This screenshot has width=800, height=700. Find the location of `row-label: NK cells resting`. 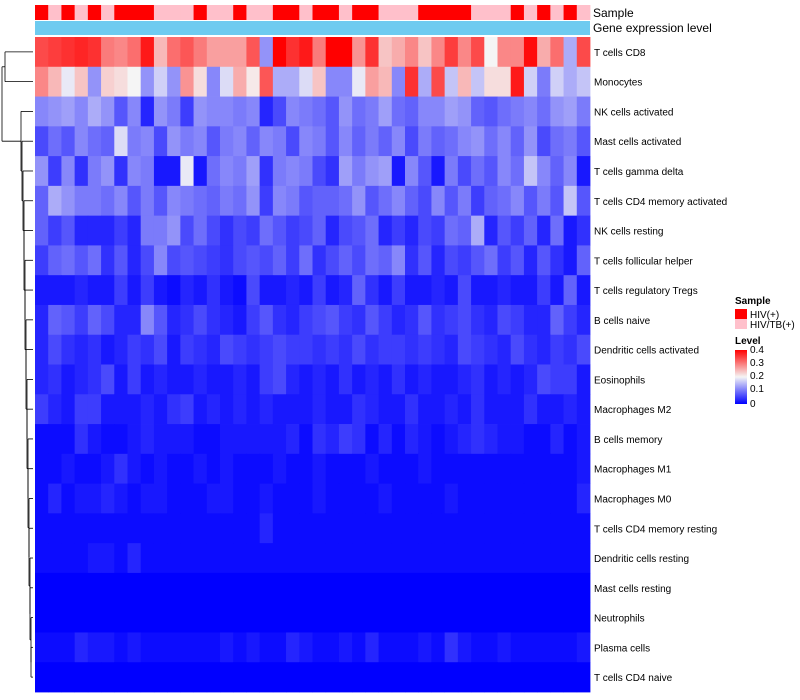

row-label: NK cells resting is located at coordinates (628, 232).